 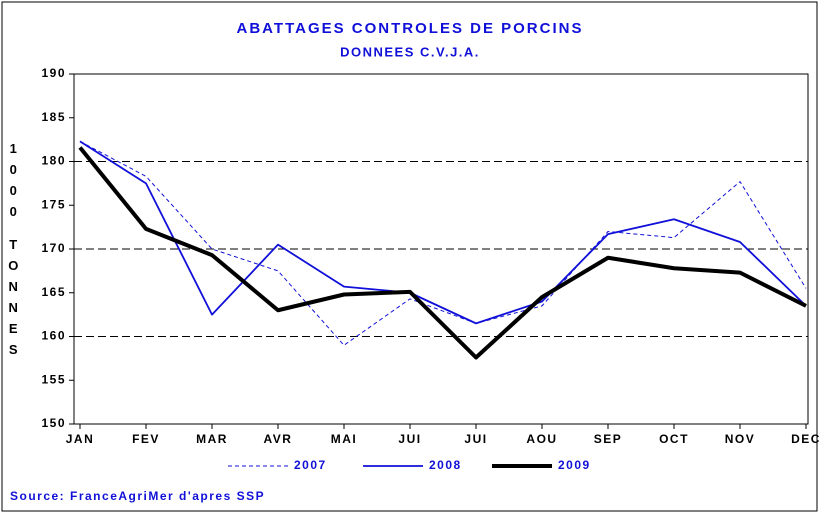 I want to click on chart-title: ABATTAGES CONTROLES DE PORCINS, so click(x=410, y=28).